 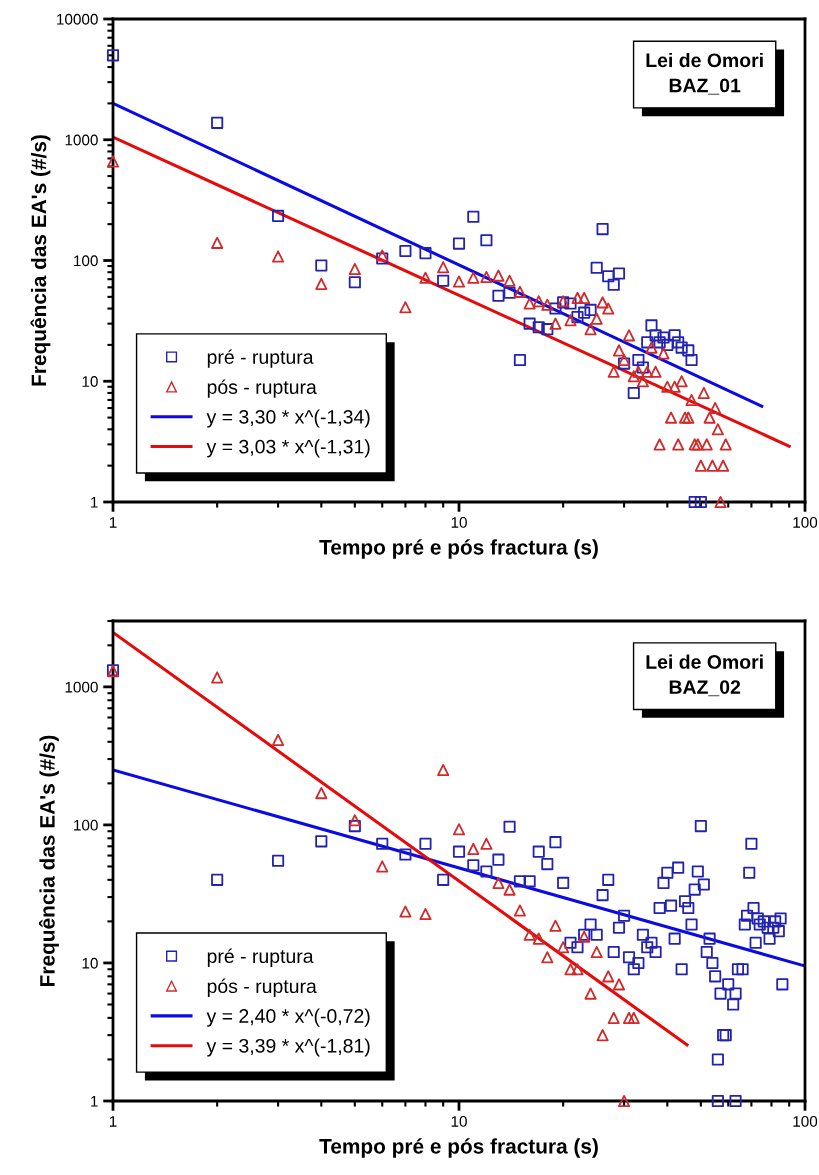 I want to click on annotation: Lei de Omori BAZ_02, so click(x=704, y=675).